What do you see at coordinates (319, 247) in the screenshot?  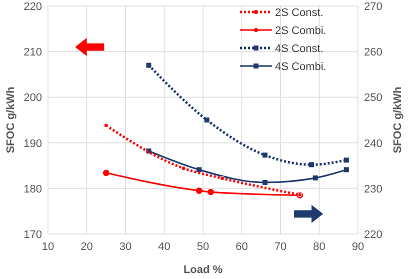 I see `x-tick-label: 80` at bounding box center [319, 247].